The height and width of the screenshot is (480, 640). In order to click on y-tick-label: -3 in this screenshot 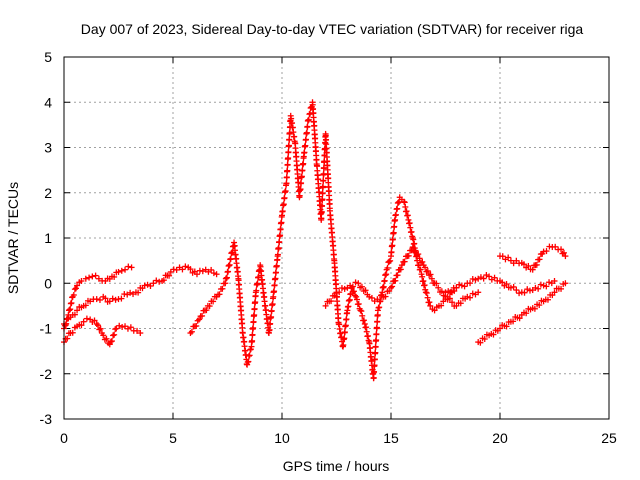, I will do `click(46, 419)`.